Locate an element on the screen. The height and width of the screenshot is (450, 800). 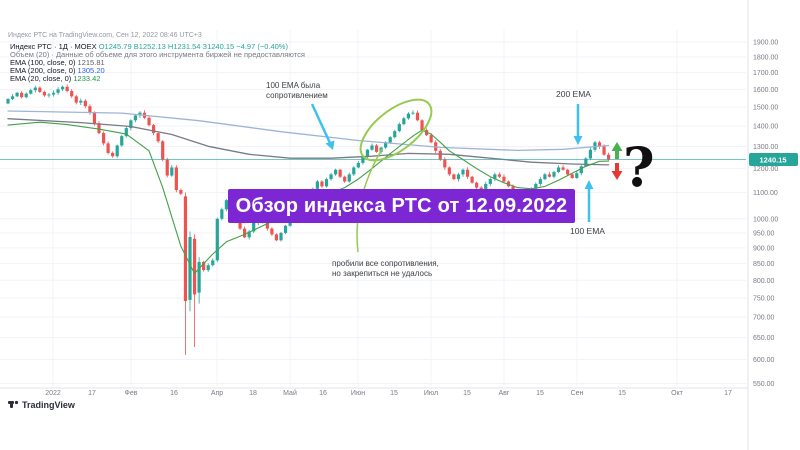
ema100-label: EMA (100, close, 0) is located at coordinates (43, 62).